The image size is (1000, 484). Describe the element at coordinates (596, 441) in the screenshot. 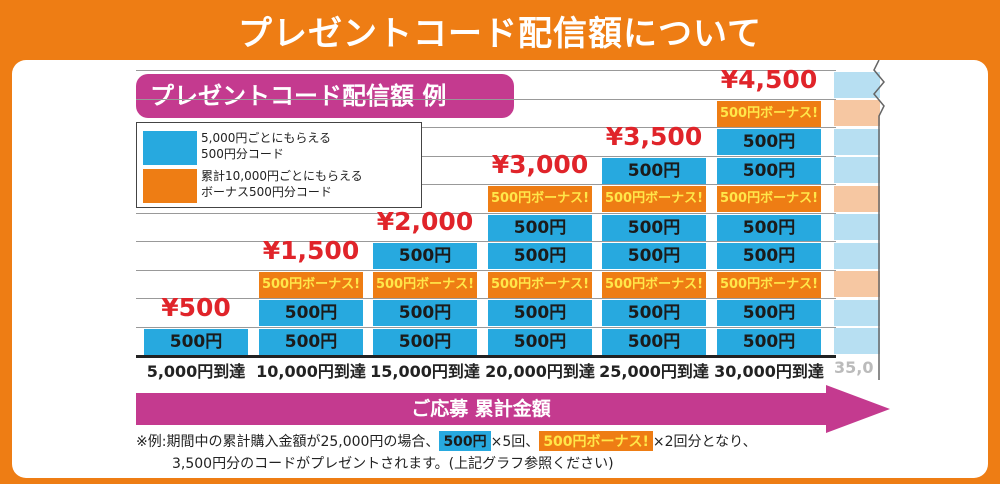

I see `note-tag-bonus: 500円ボーナス!` at that location.